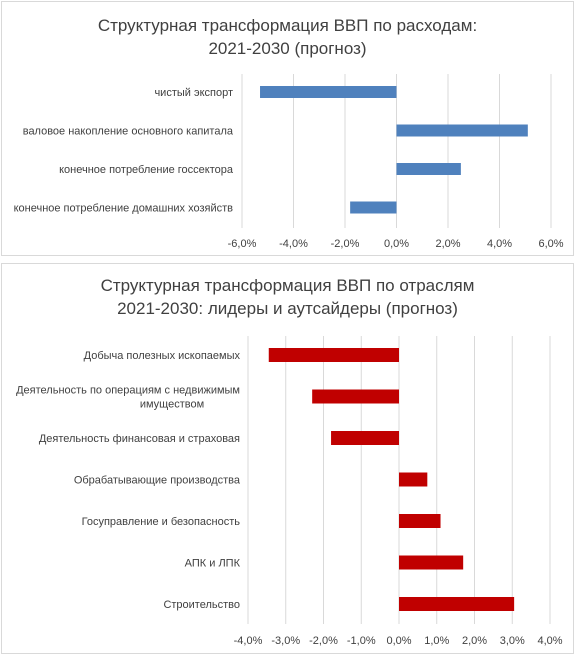 The height and width of the screenshot is (656, 577). What do you see at coordinates (201, 605) in the screenshot?
I see `category-label: Строительство` at bounding box center [201, 605].